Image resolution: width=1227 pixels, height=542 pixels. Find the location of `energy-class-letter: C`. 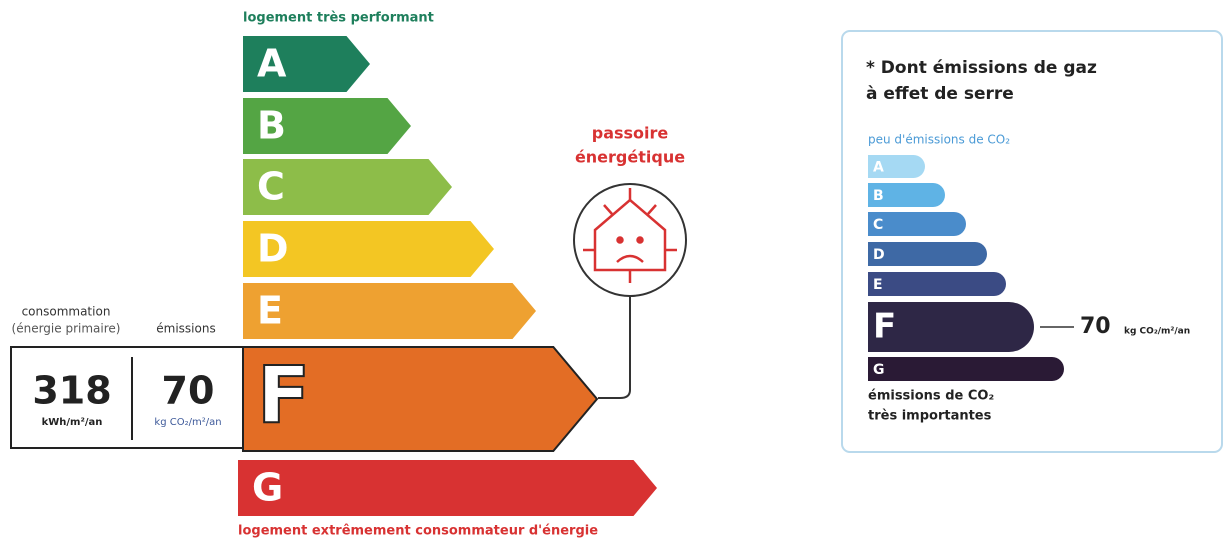

energy-class-letter: C is located at coordinates (271, 187).